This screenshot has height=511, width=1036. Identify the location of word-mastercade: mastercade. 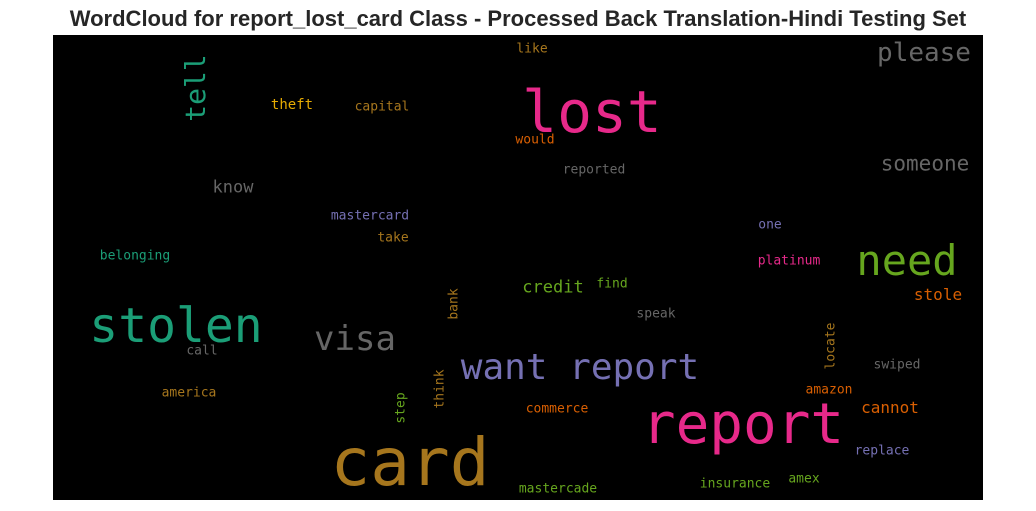
(558, 489).